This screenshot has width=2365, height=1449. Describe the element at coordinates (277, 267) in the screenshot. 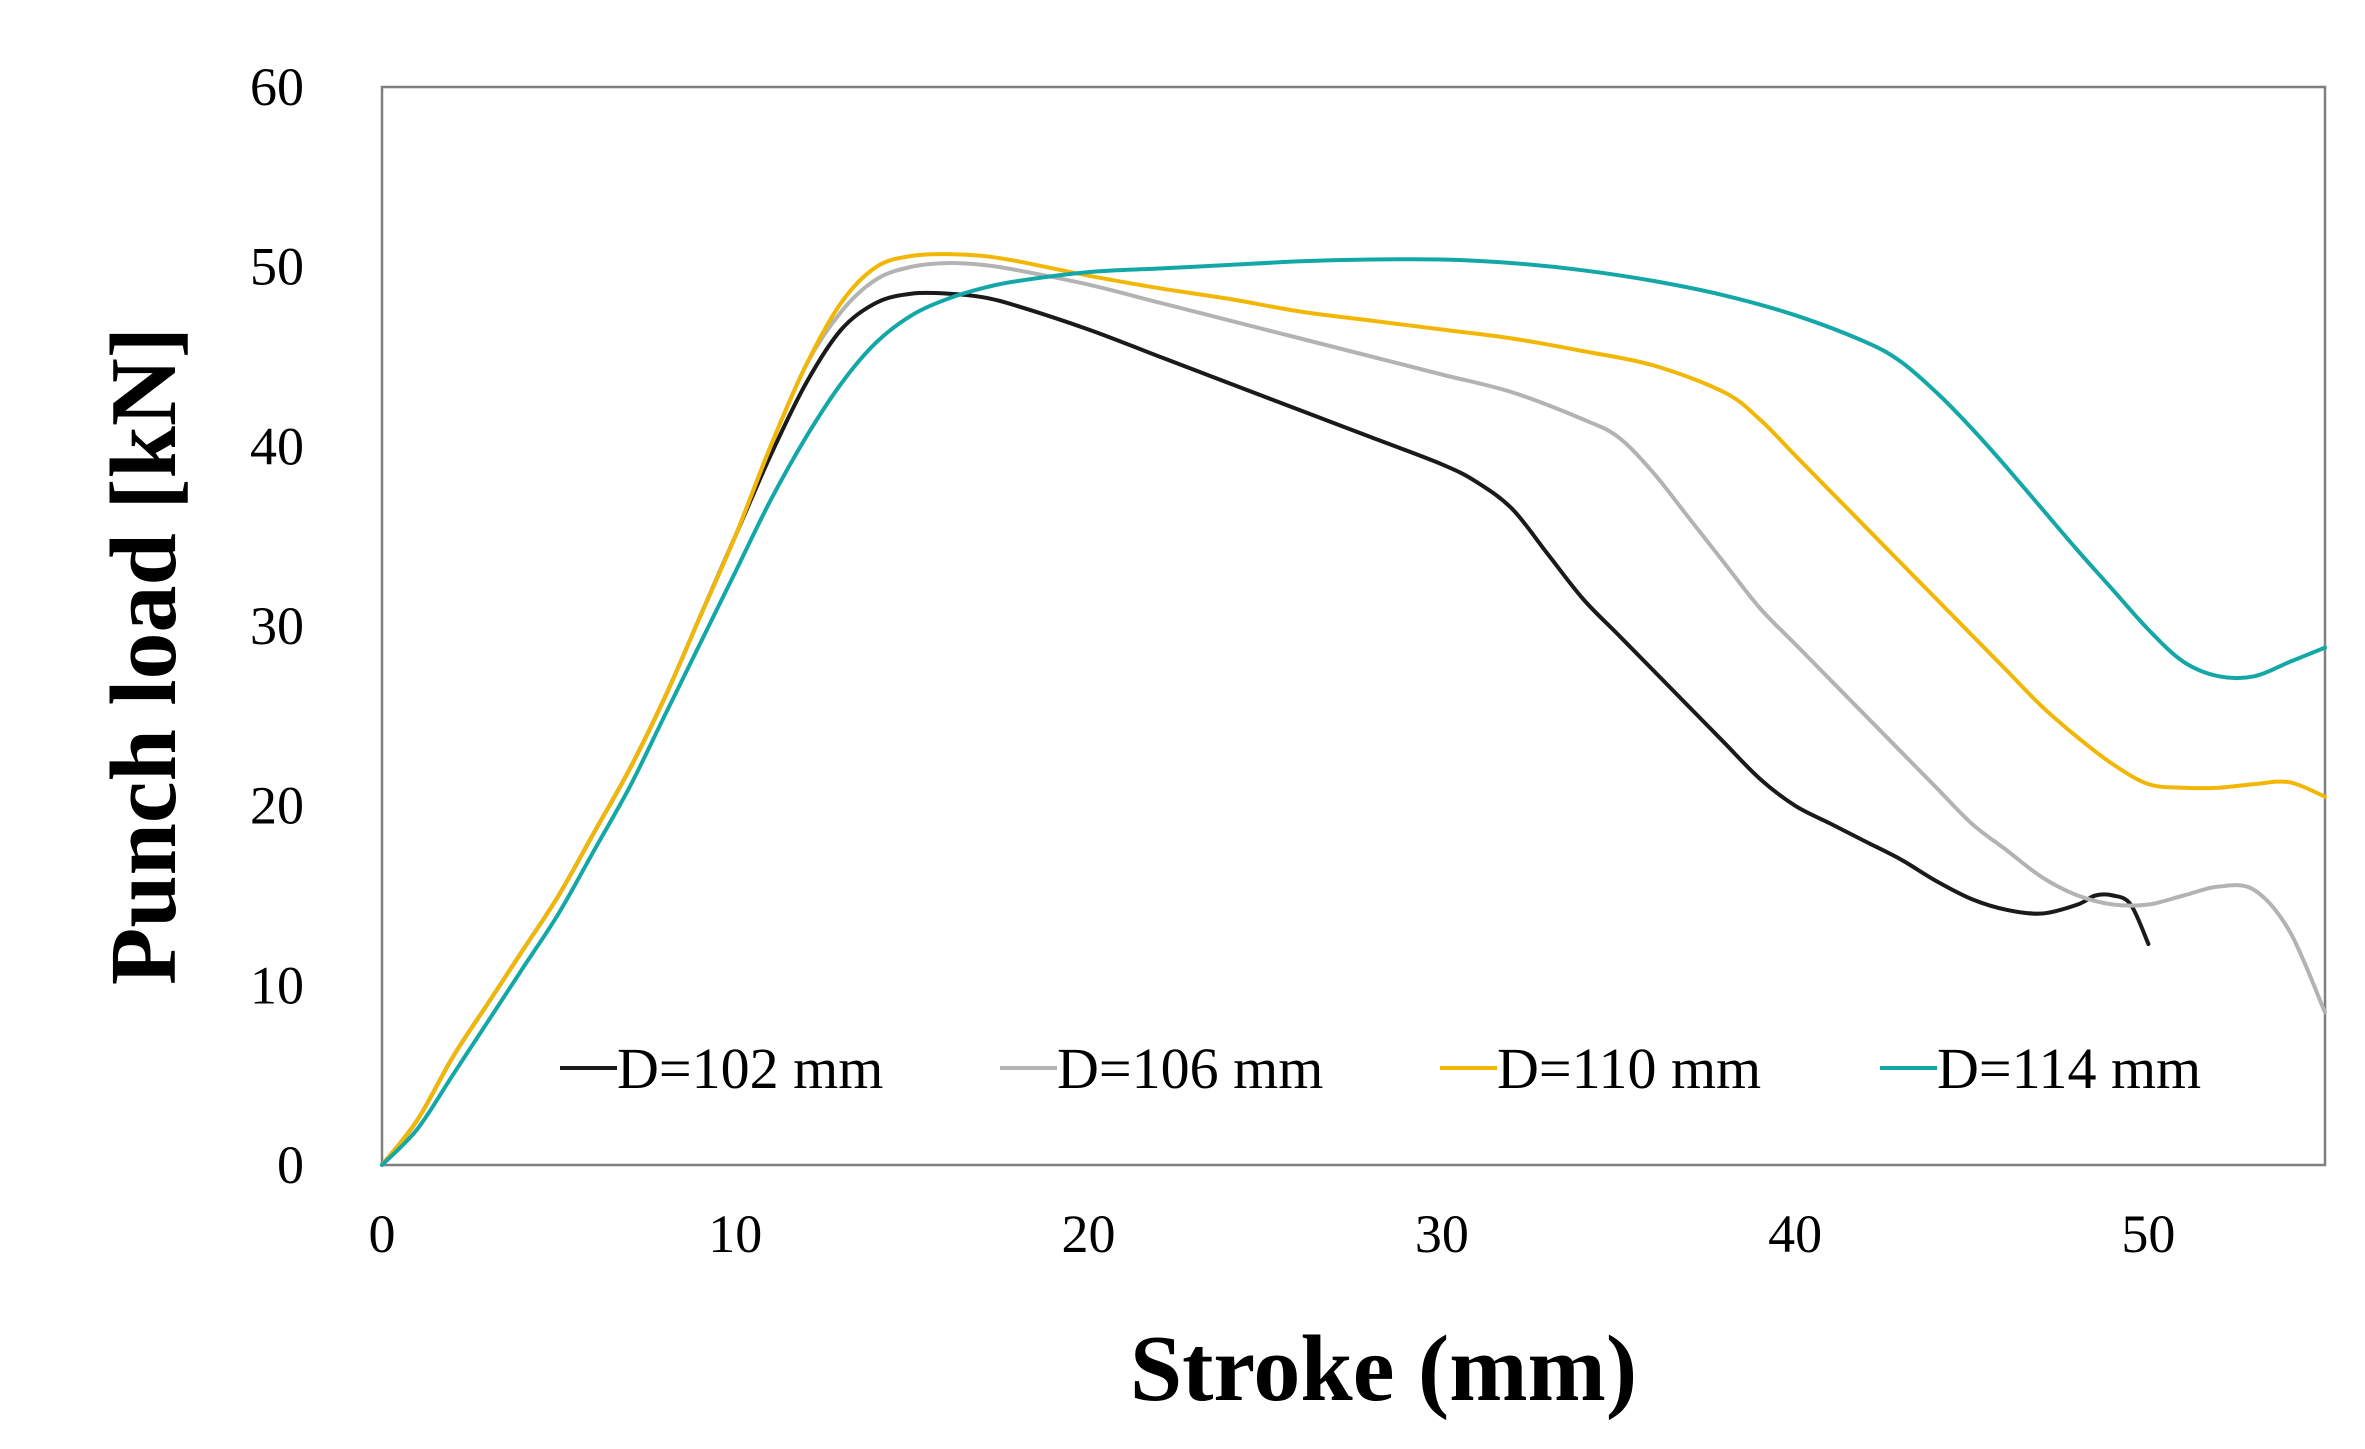

I see `y-tick-label-50: 50` at that location.